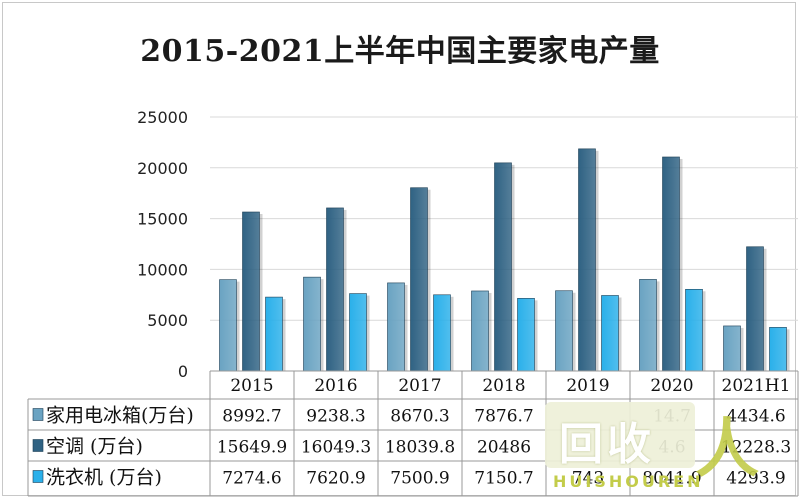  What do you see at coordinates (610, 333) in the screenshot?
I see `bar-洗衣机 (万台)-2019` at bounding box center [610, 333].